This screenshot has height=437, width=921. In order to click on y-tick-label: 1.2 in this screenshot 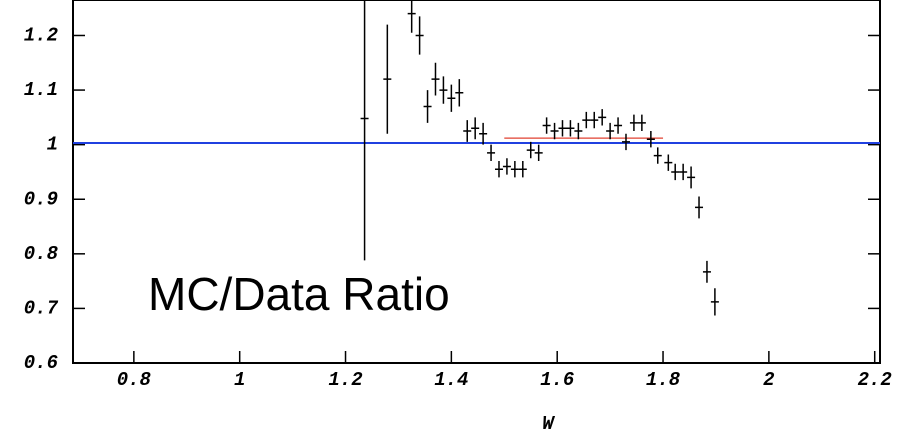, I will do `click(41, 35)`.